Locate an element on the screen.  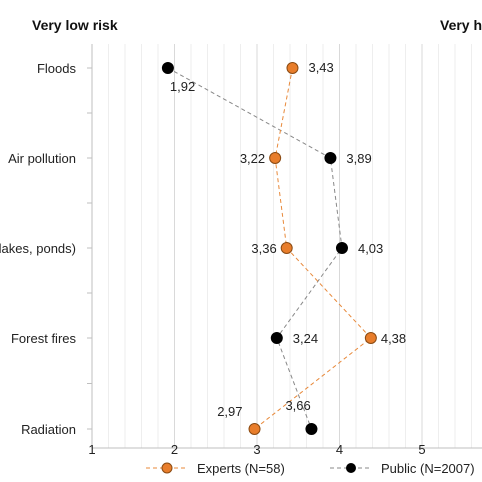
category-label: Water pollution (rivers, lakes, ponds) is located at coordinates (38, 248).